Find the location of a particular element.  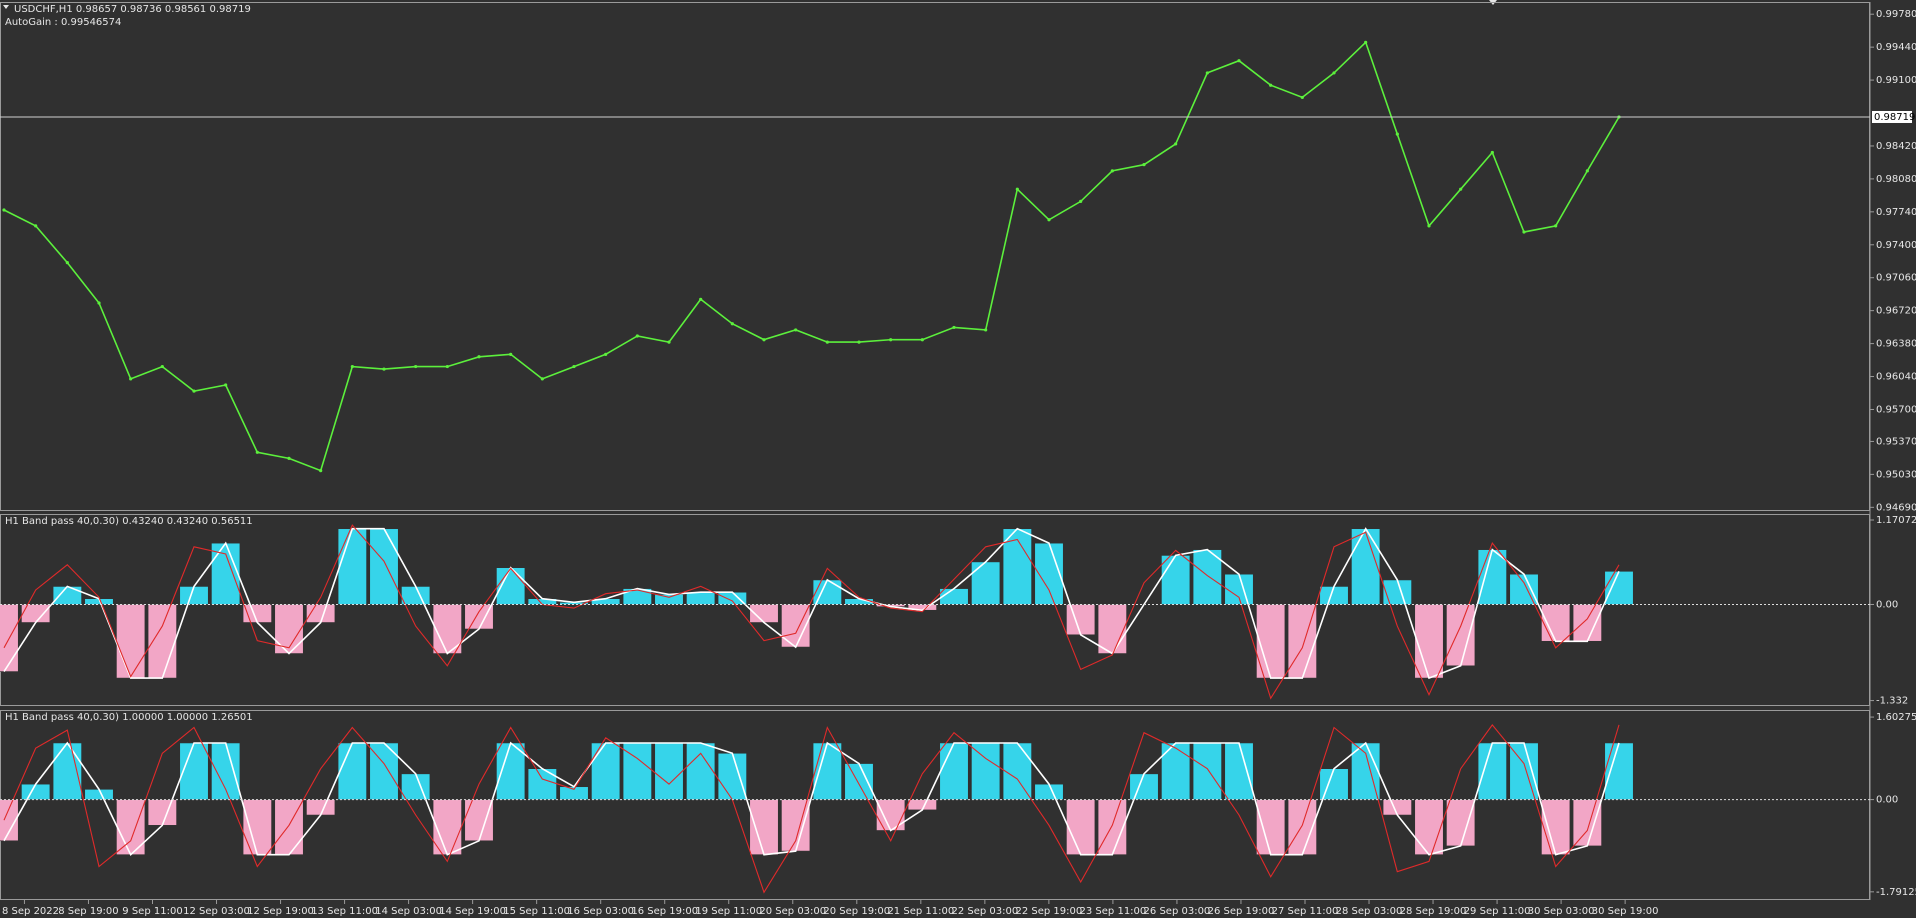

x-tick-label: 21 Sep 11:00 is located at coordinates (920, 911).